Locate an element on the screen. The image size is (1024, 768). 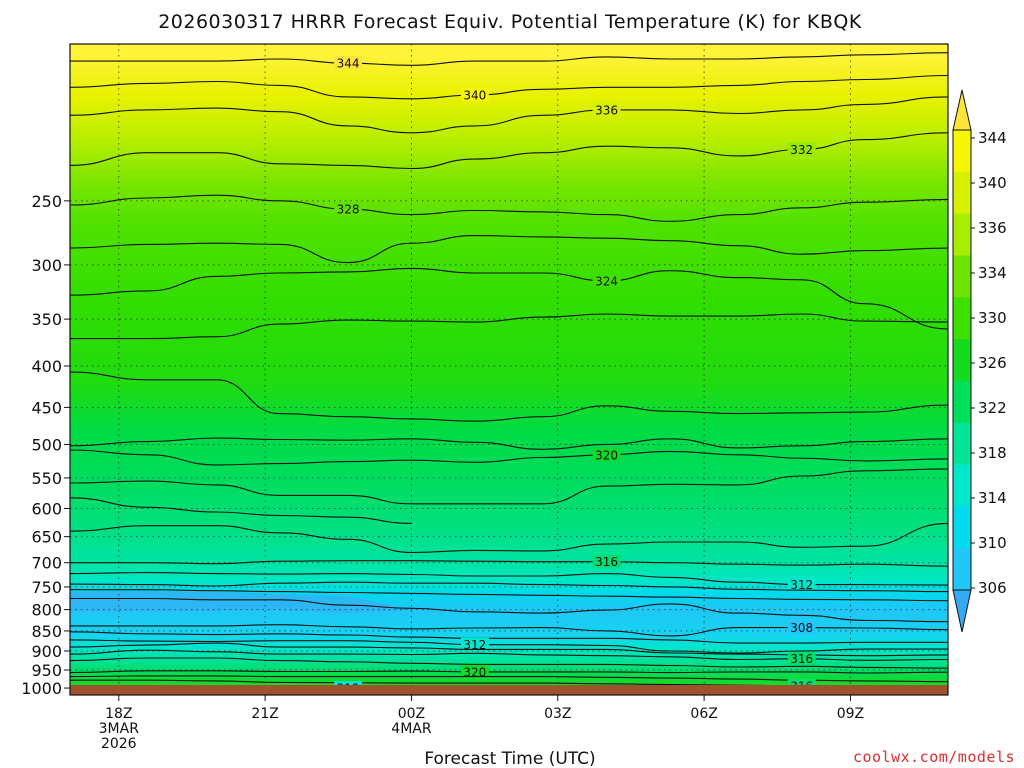
y-tick-label-800: 800 is located at coordinates (46, 610).